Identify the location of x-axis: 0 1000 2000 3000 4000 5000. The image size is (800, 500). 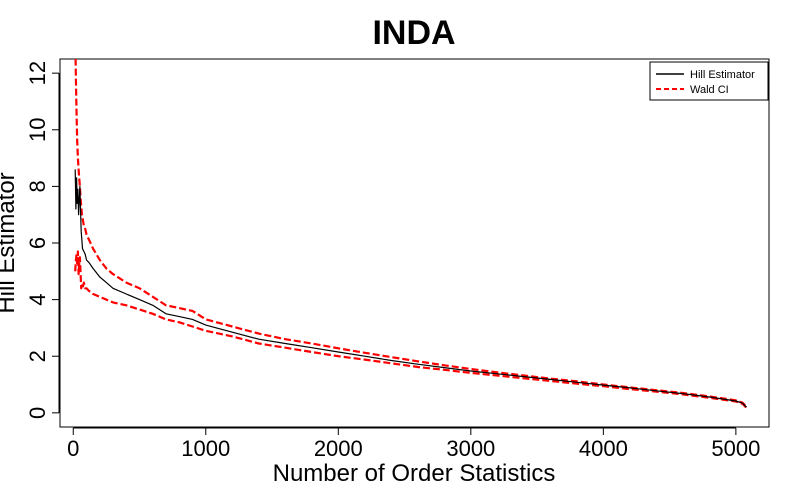
(413, 444).